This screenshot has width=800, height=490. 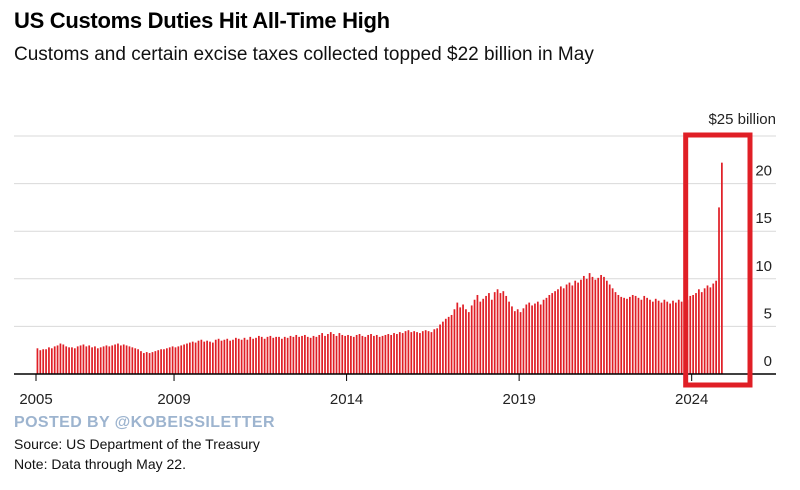 I want to click on highlight-box, so click(x=718, y=260).